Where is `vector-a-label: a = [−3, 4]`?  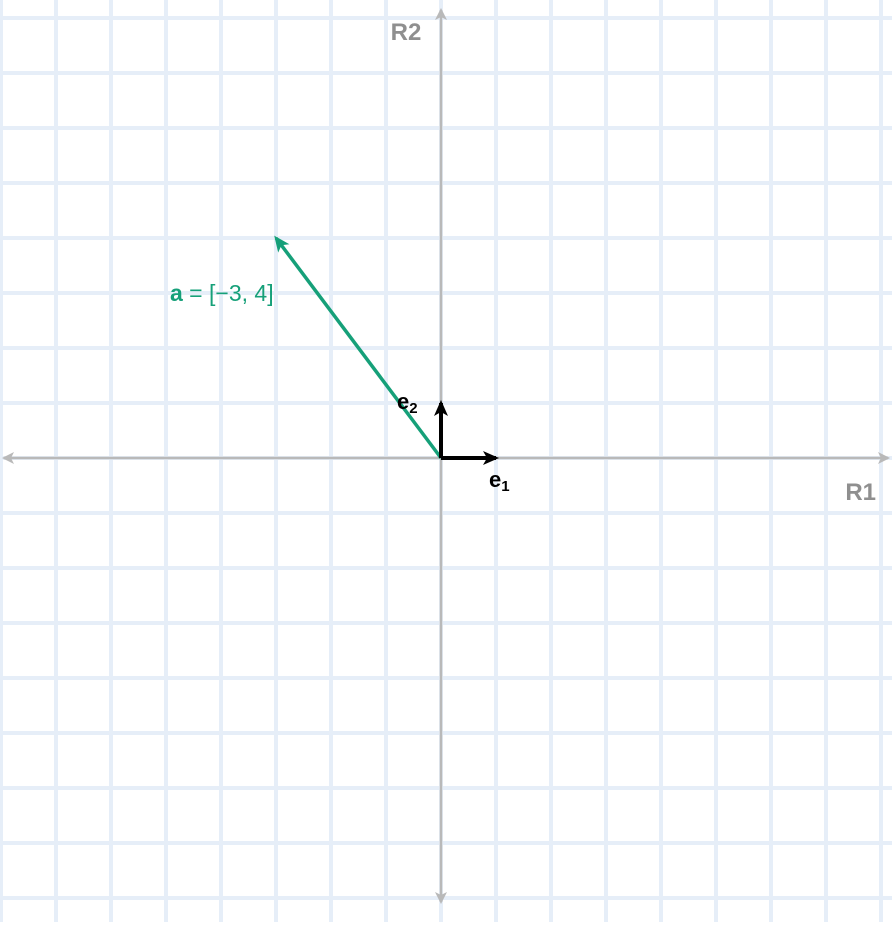 vector-a-label: a = [−3, 4] is located at coordinates (222, 293).